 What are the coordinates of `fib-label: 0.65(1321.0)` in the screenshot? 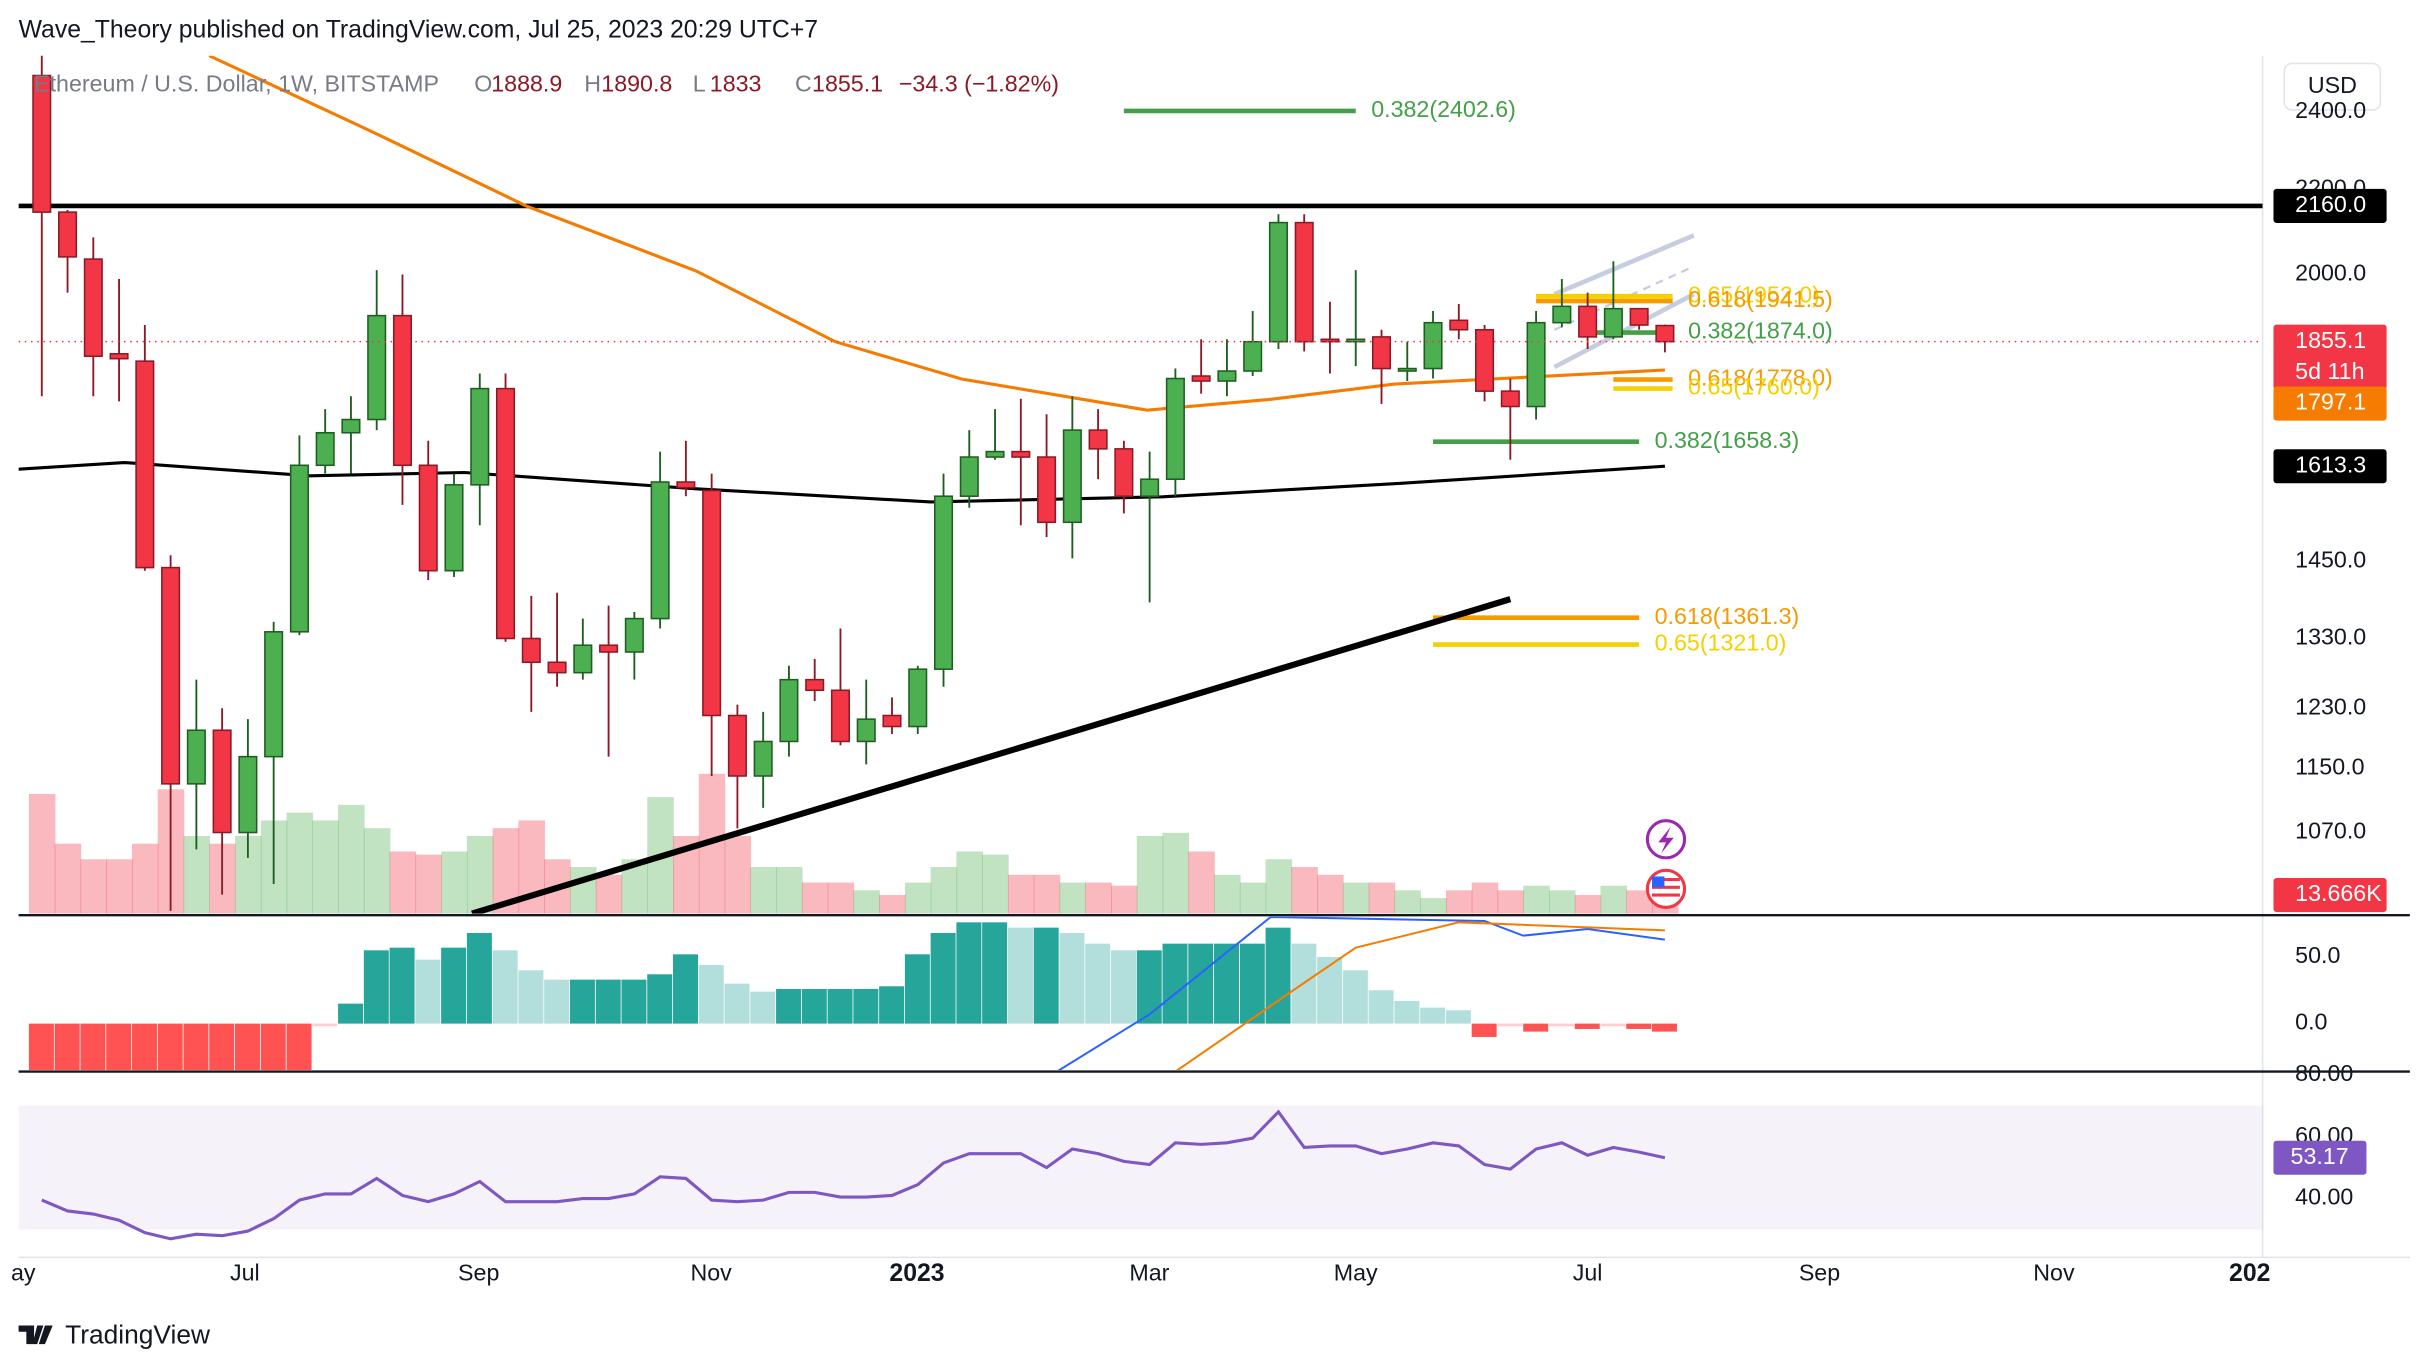 It's located at (1721, 643).